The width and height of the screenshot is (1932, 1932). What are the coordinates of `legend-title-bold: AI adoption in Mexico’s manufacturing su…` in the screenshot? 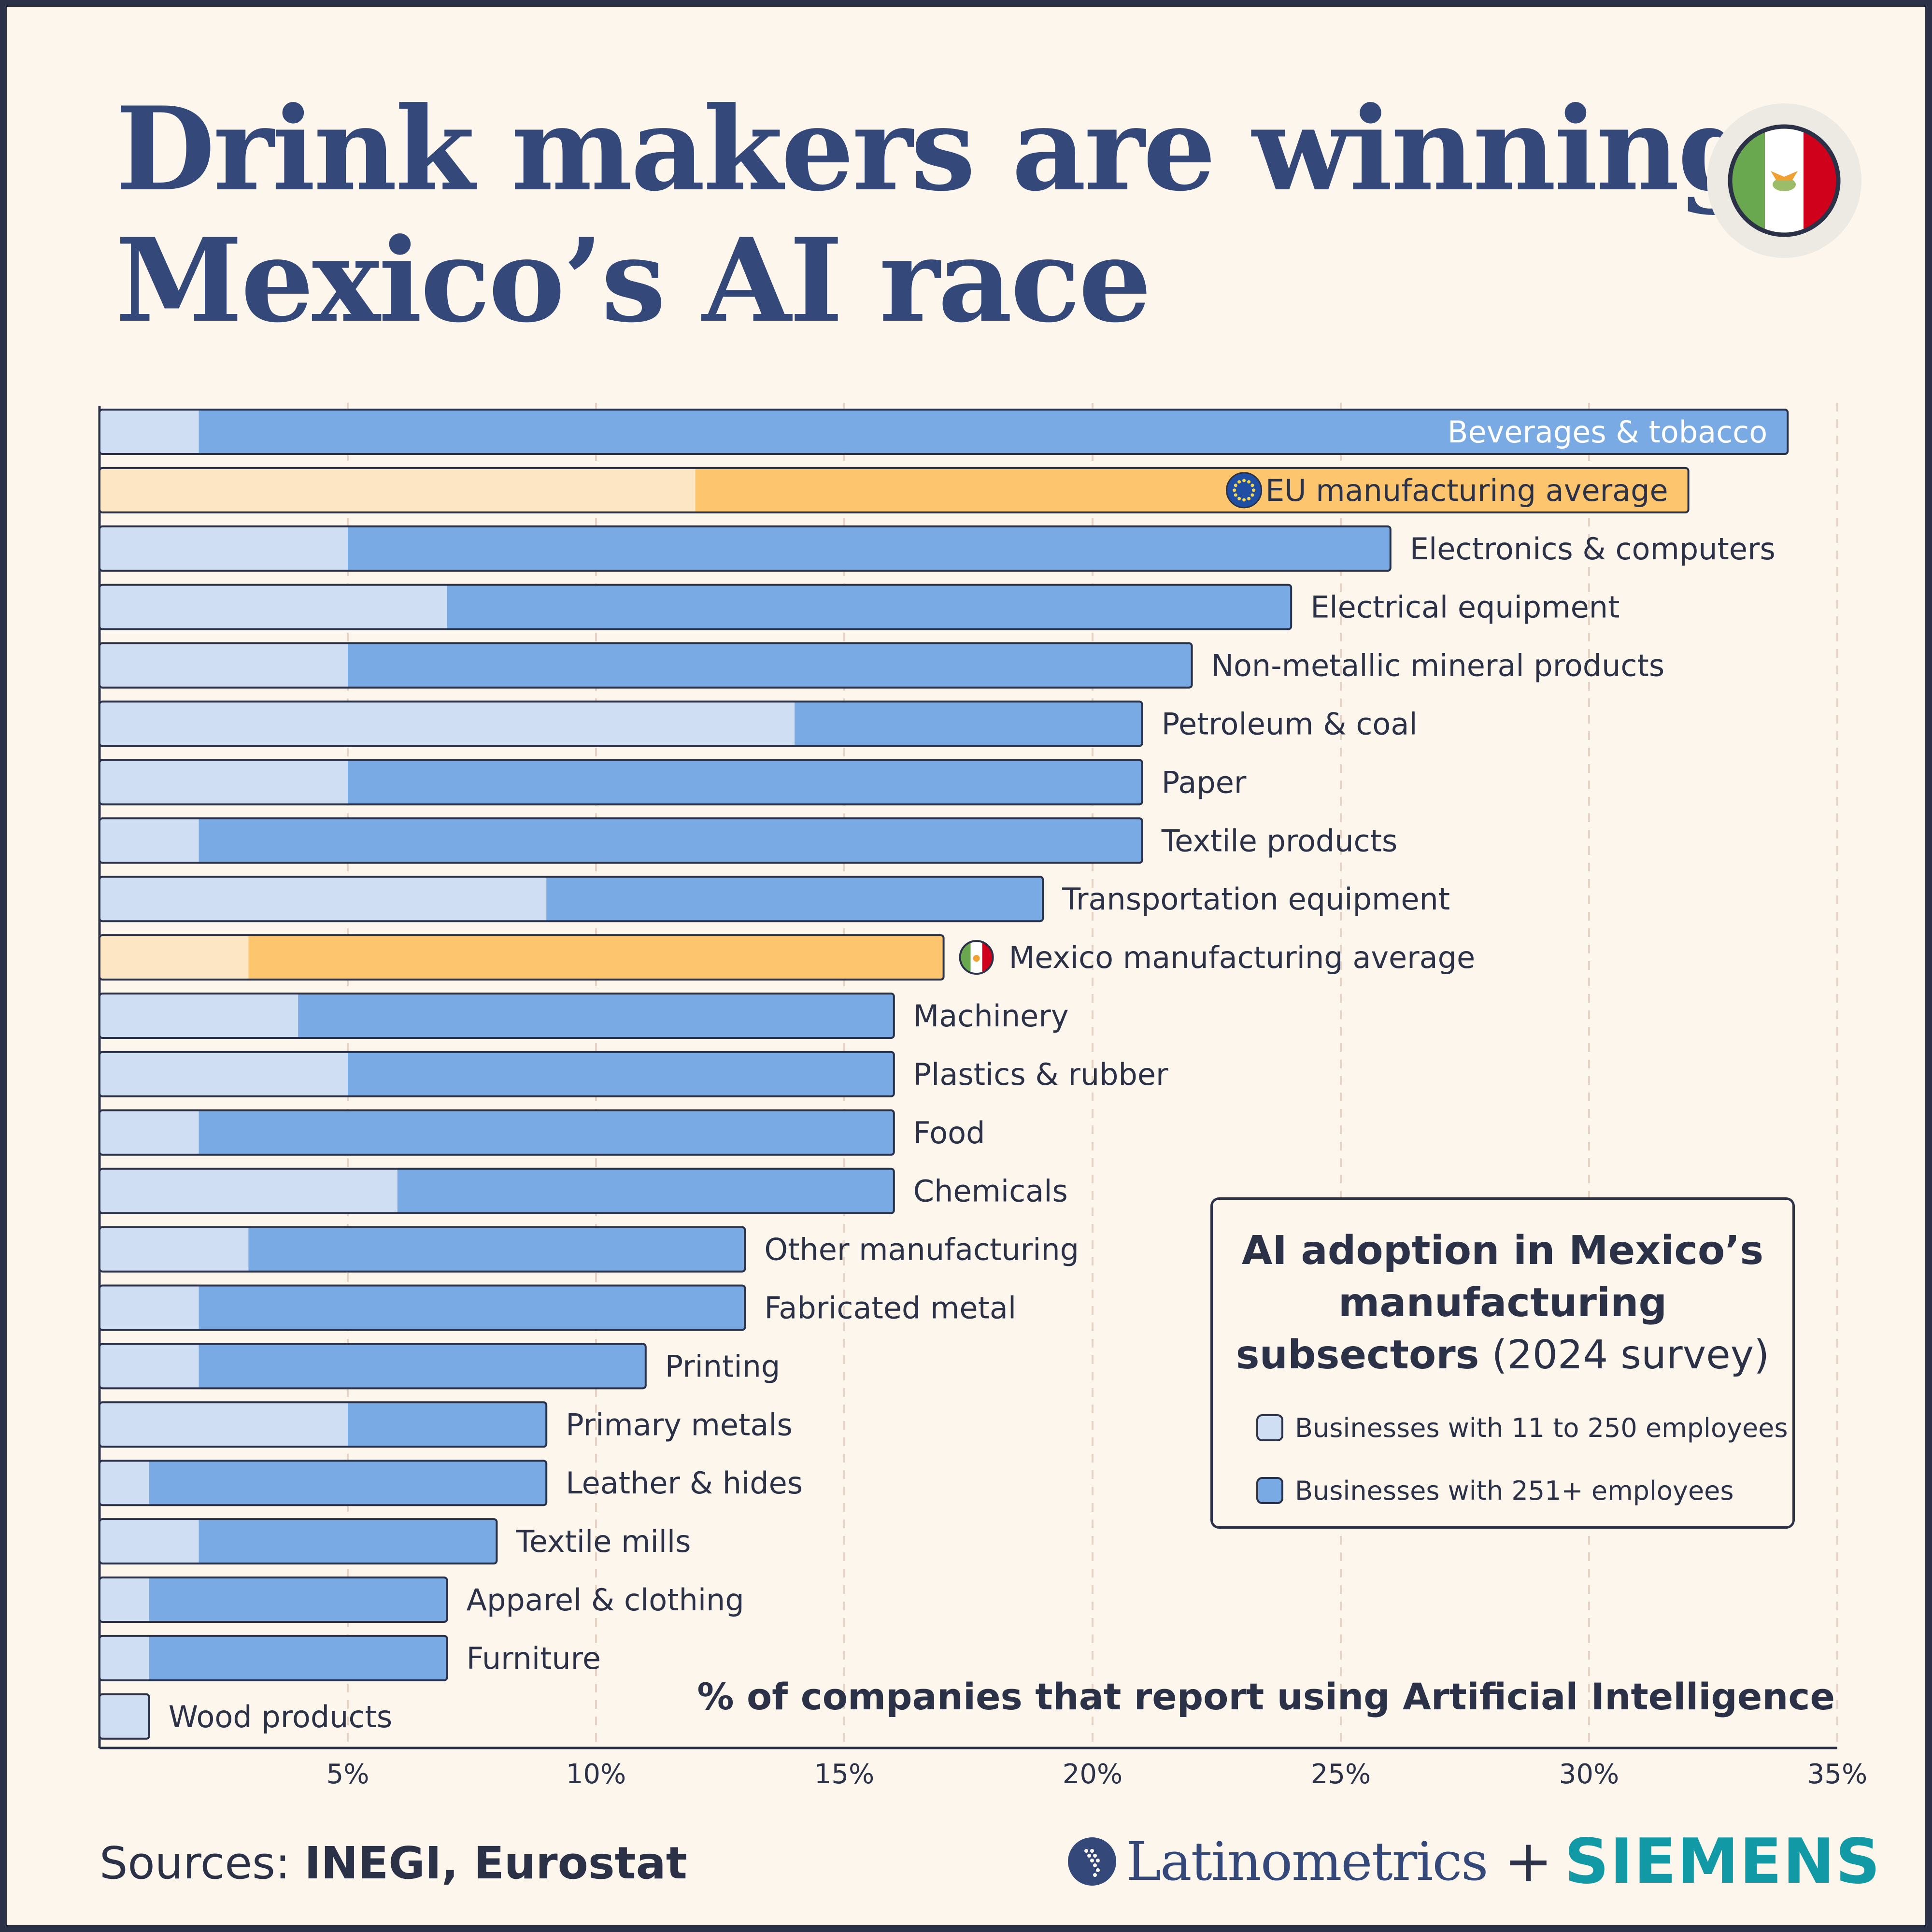 It's located at (1500, 1303).